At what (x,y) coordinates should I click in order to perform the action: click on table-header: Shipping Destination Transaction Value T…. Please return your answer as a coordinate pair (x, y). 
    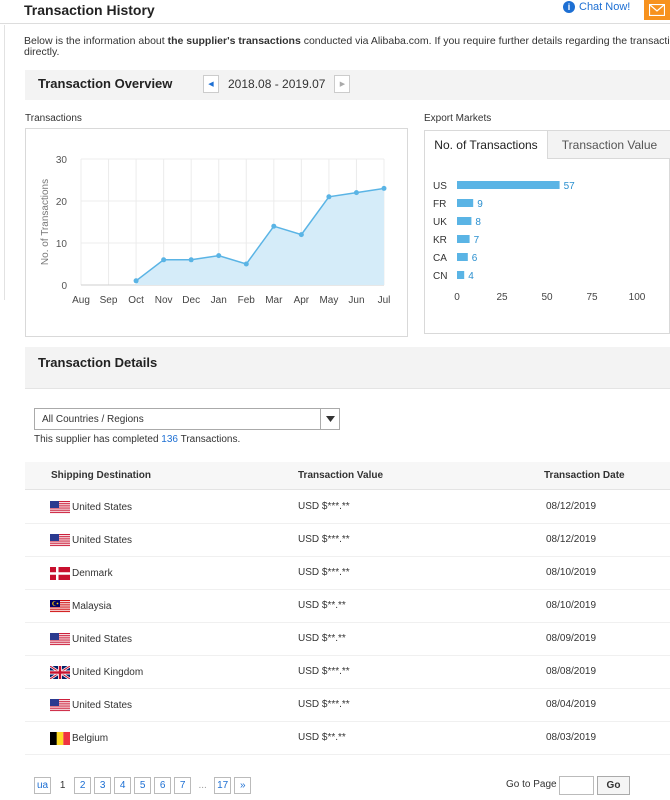
    Looking at the image, I should click on (347, 476).